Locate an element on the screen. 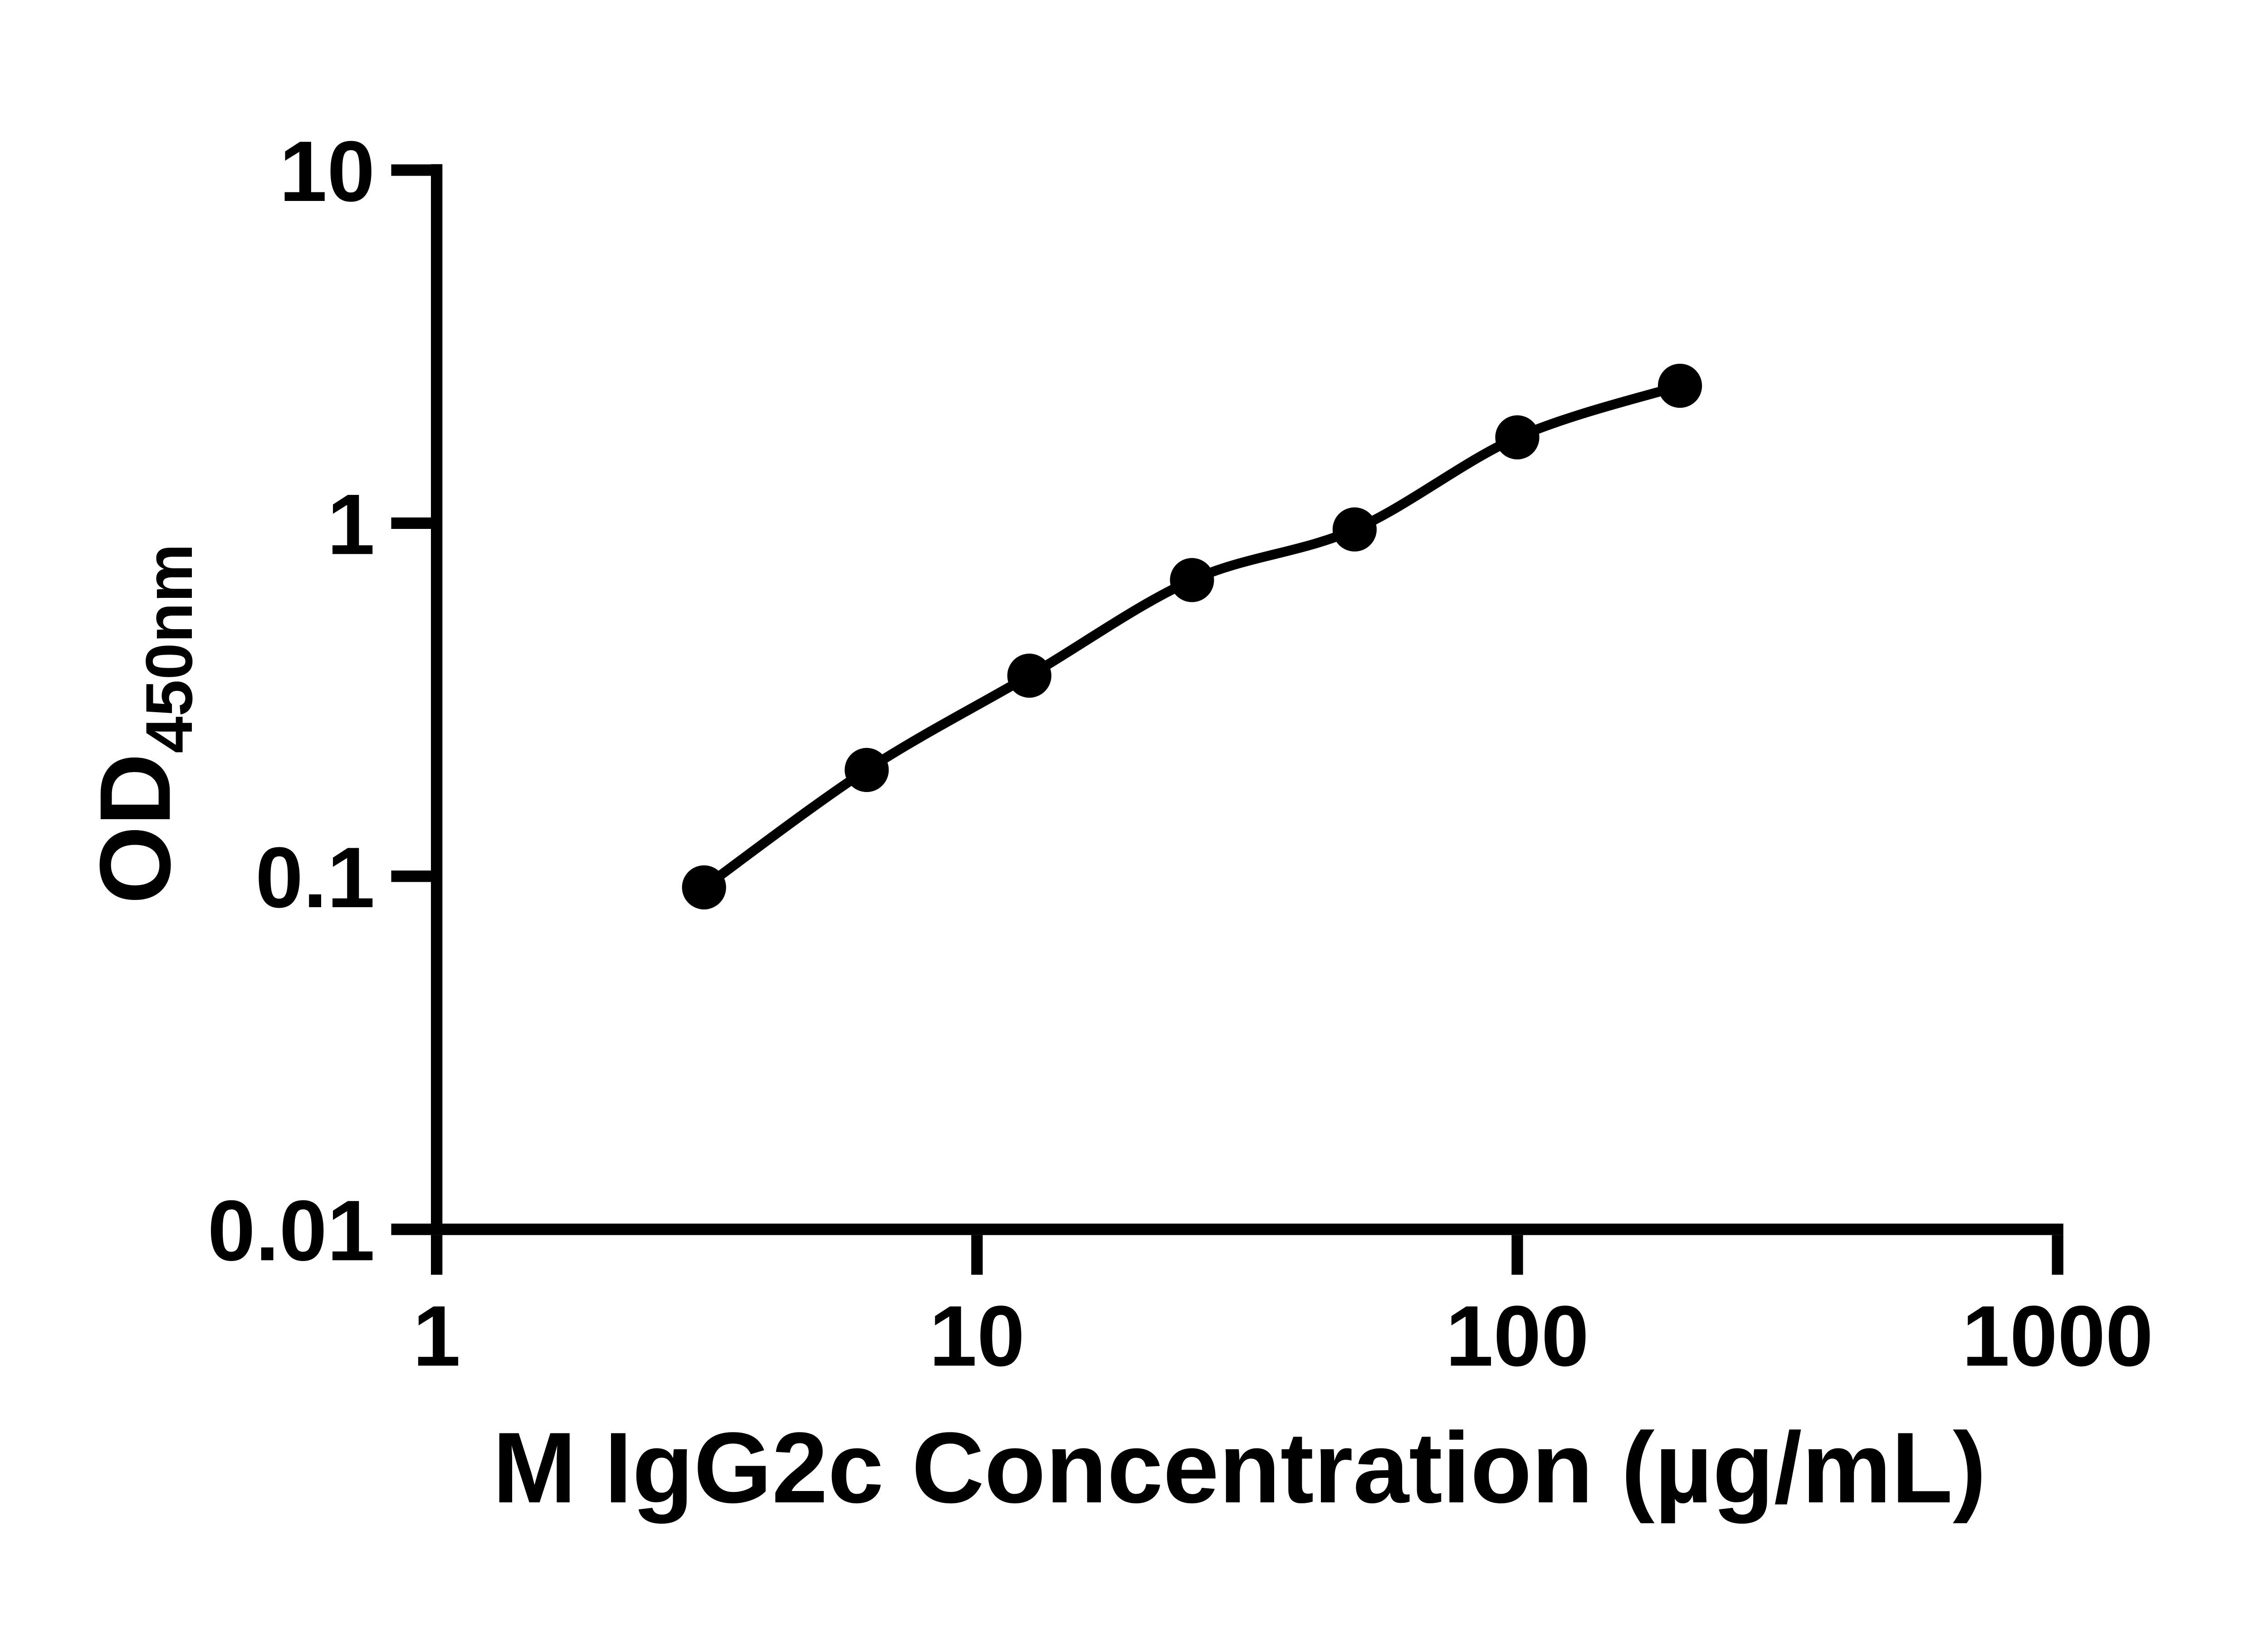 The width and height of the screenshot is (2268, 1633). y-axis-tick-labels: 10 1 0.1 0.01 is located at coordinates (291, 701).